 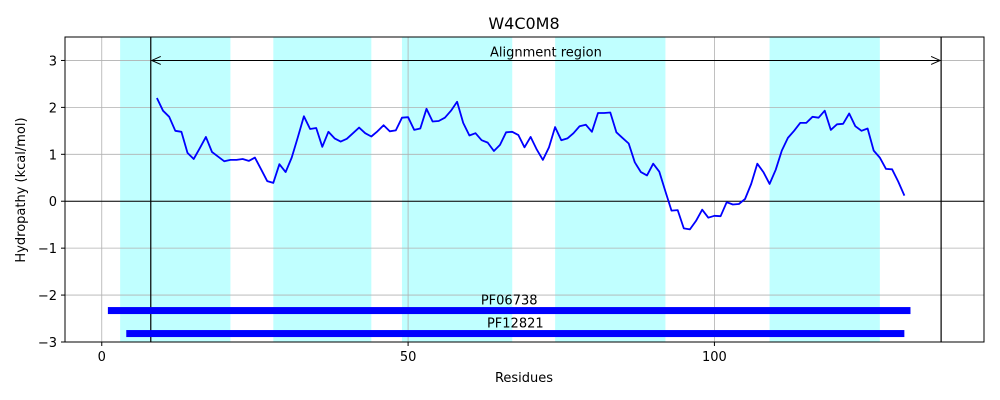 I want to click on alignment-arrow-head-left, so click(x=155, y=60).